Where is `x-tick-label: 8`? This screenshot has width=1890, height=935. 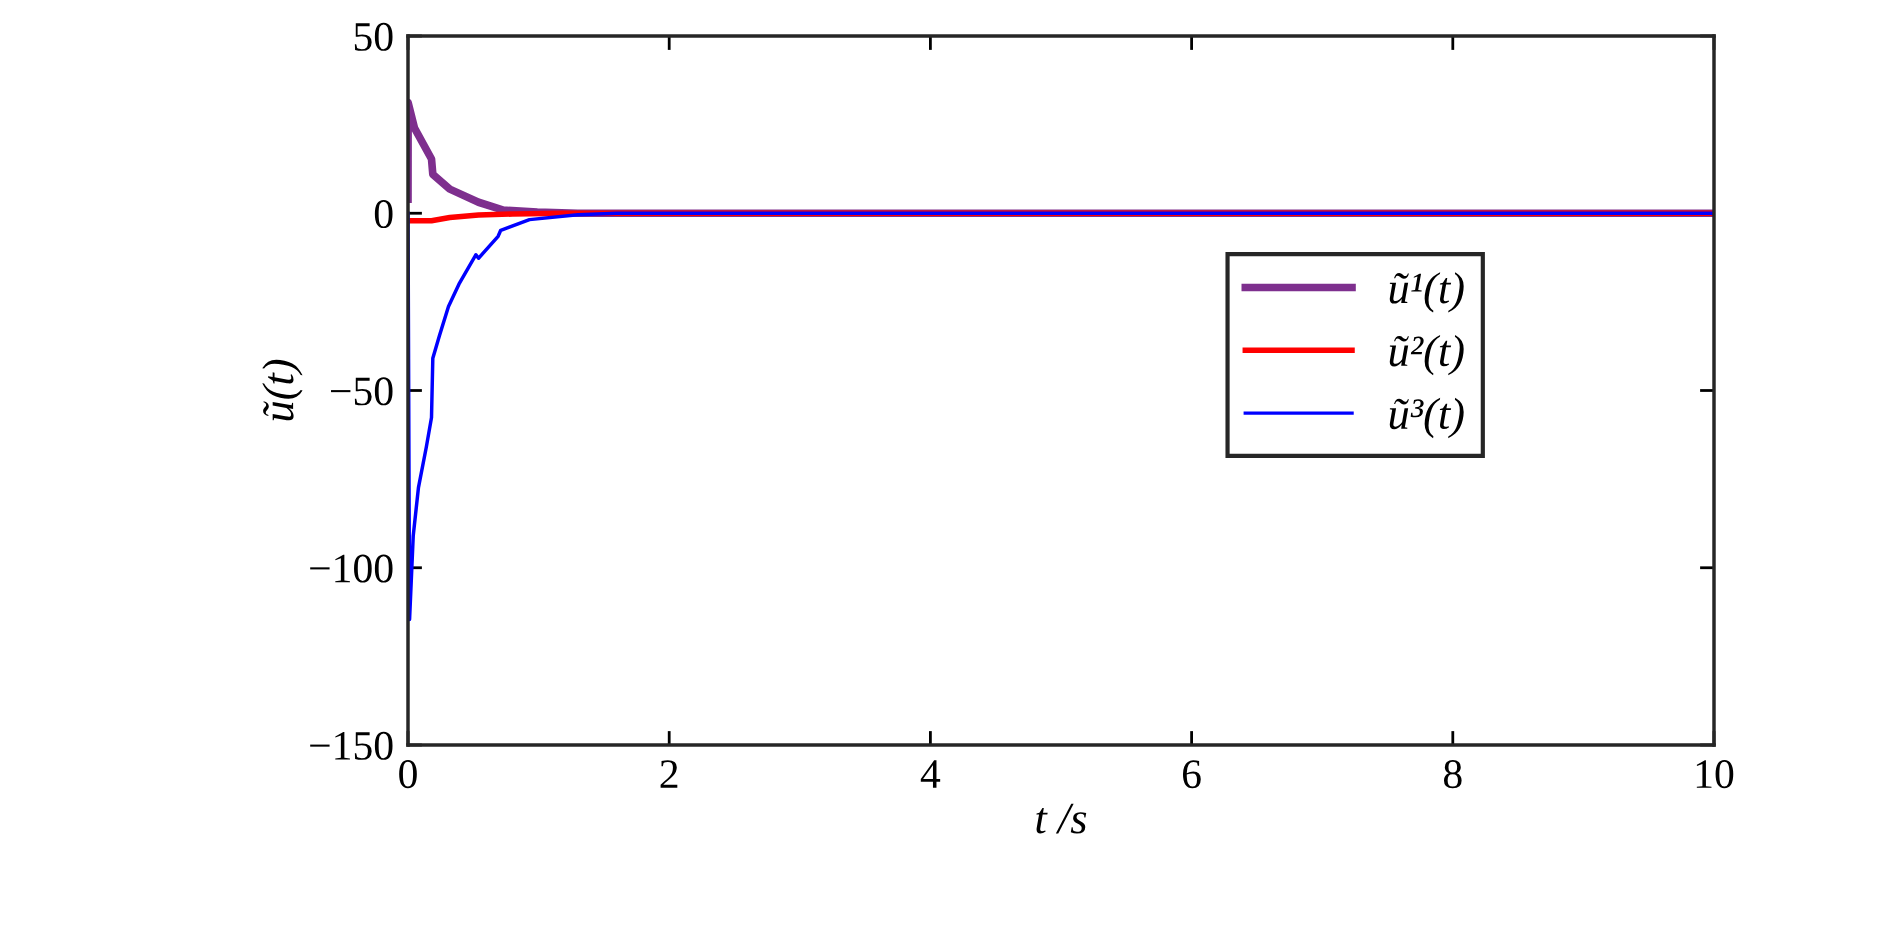 x-tick-label: 8 is located at coordinates (1452, 774).